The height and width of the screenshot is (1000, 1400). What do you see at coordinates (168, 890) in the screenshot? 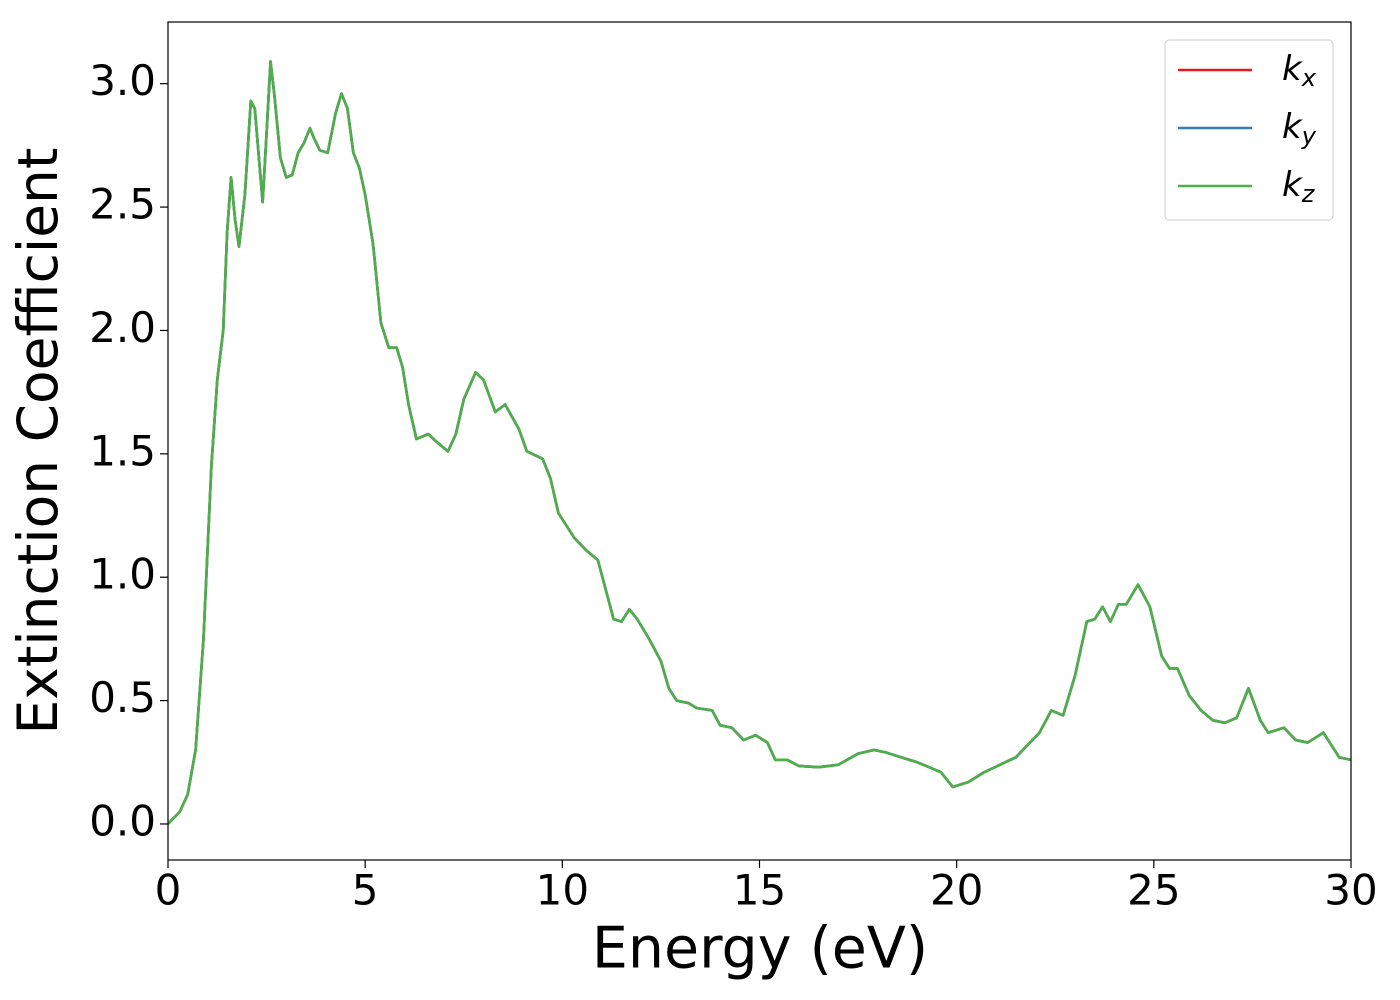
I see `x-tick-label: 0` at bounding box center [168, 890].